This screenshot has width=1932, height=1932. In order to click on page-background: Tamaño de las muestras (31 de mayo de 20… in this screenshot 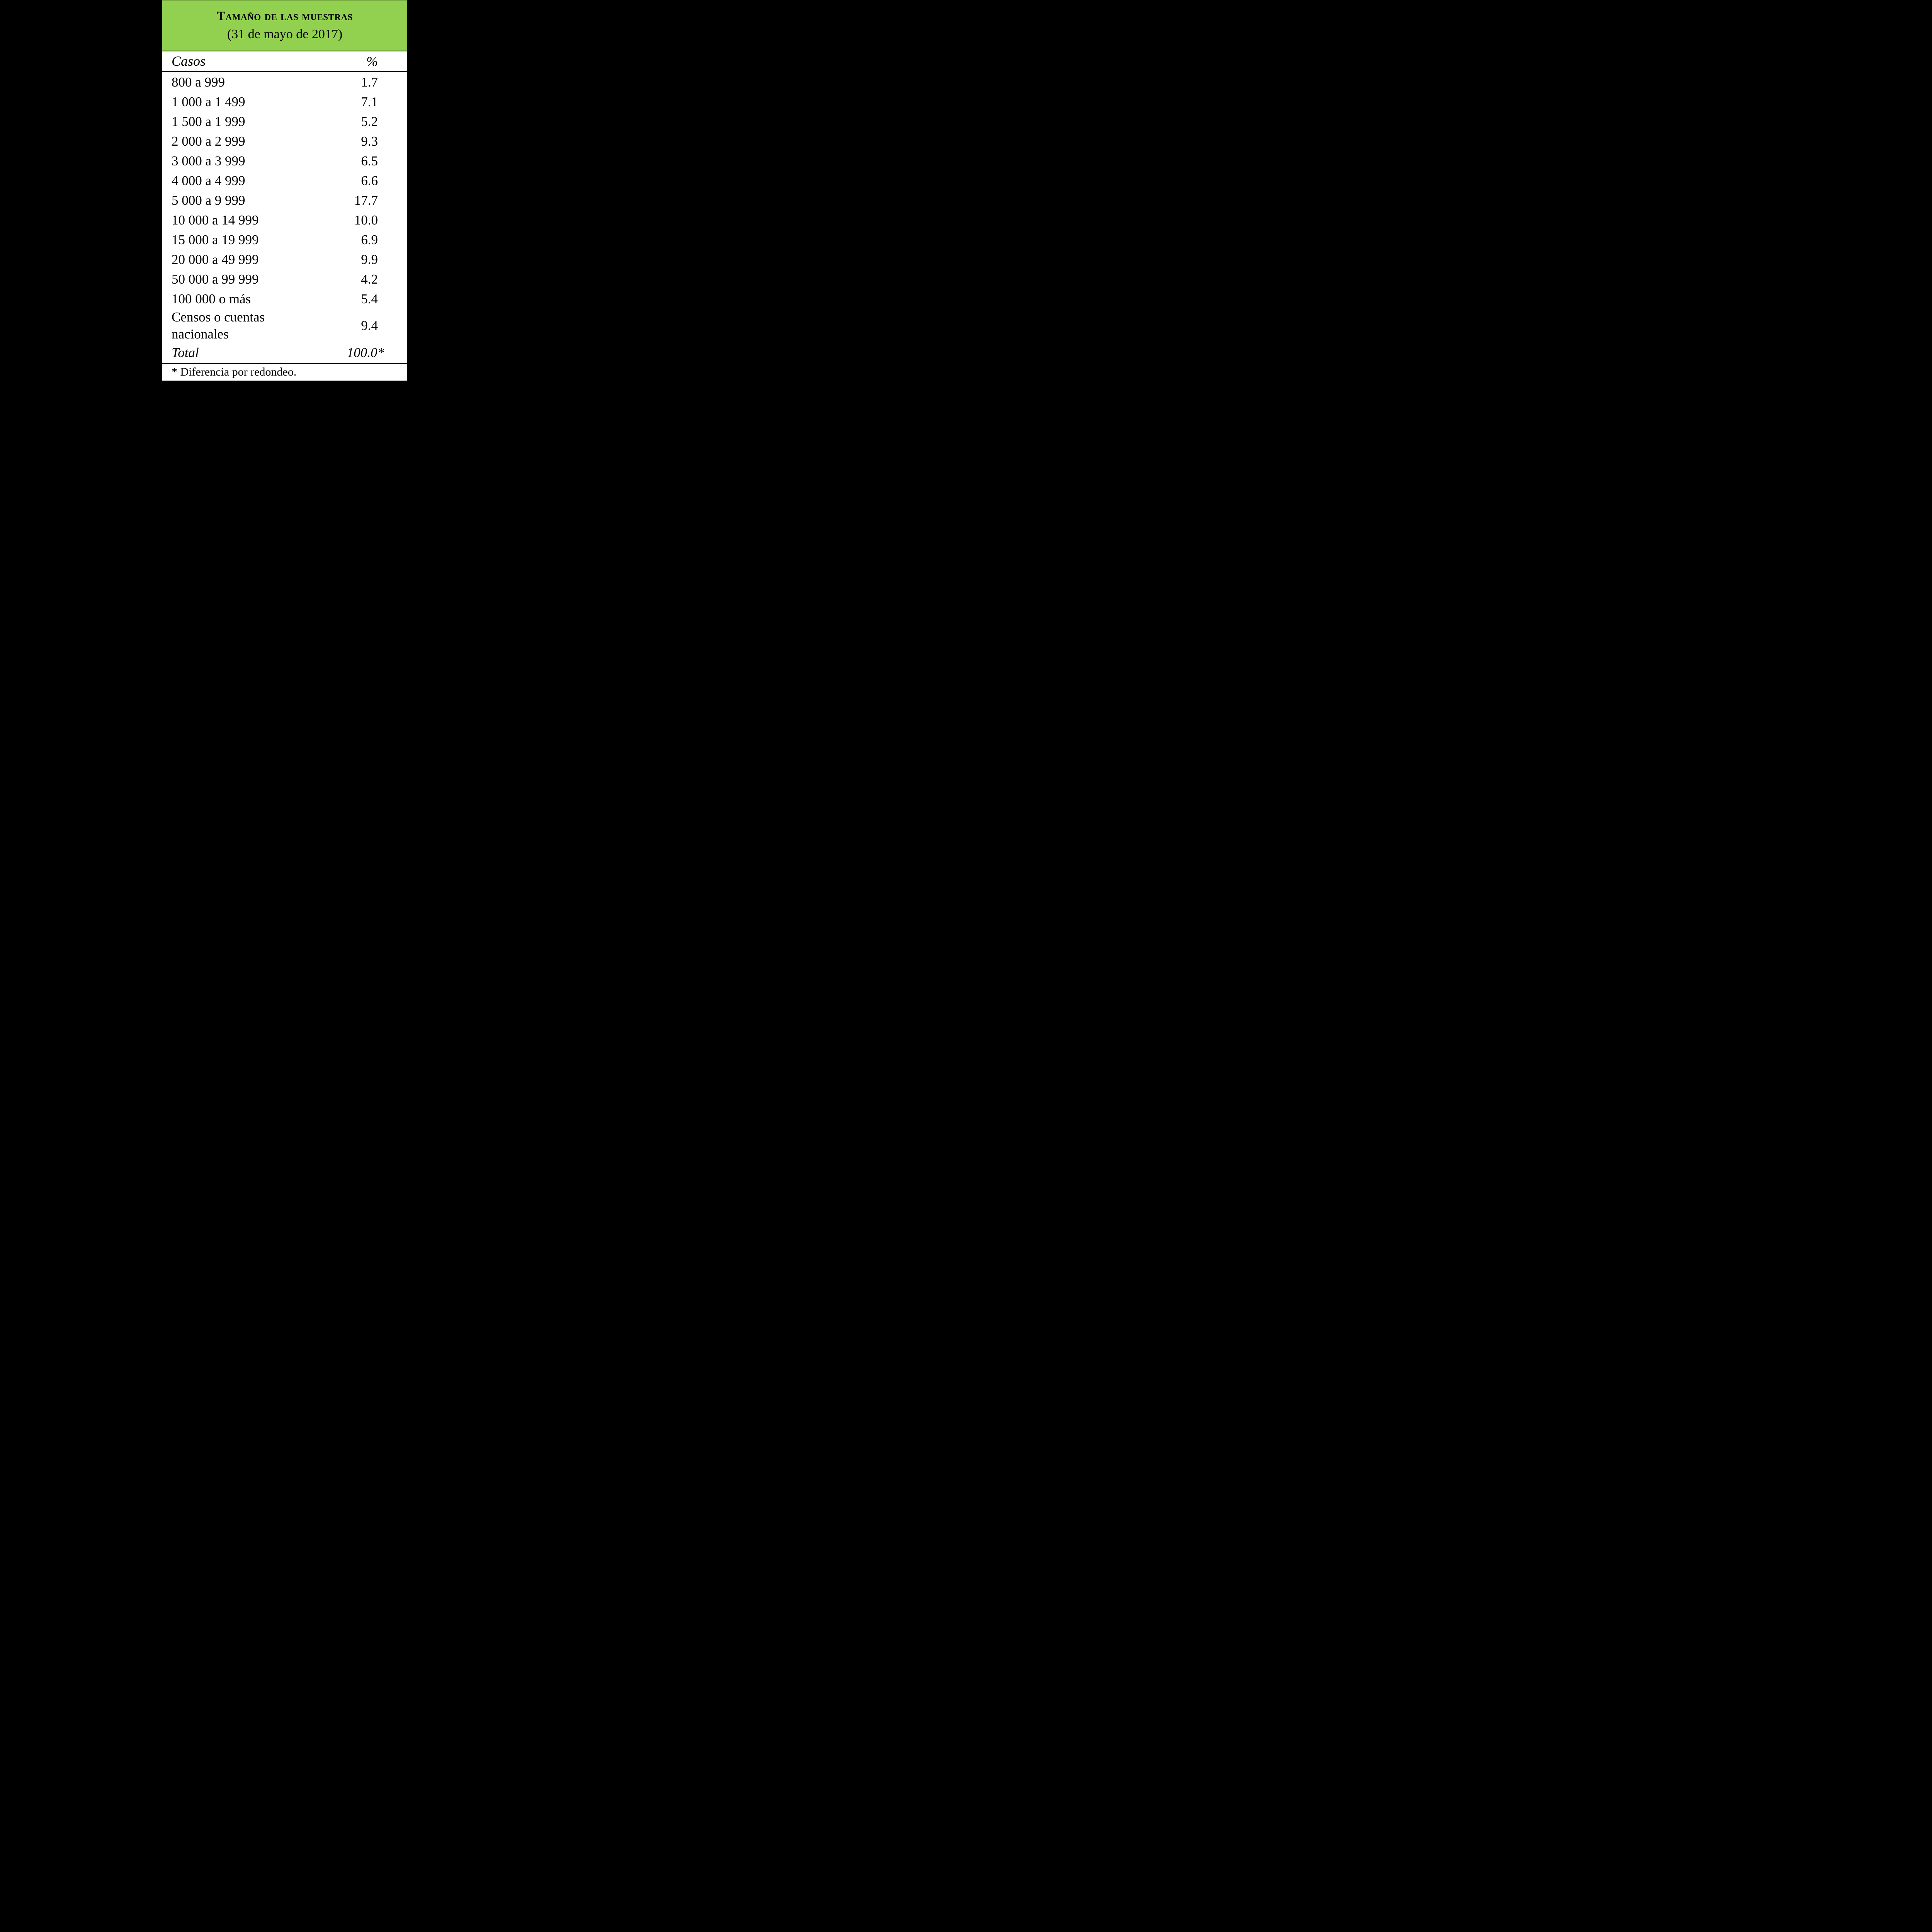, I will do `click(284, 202)`.